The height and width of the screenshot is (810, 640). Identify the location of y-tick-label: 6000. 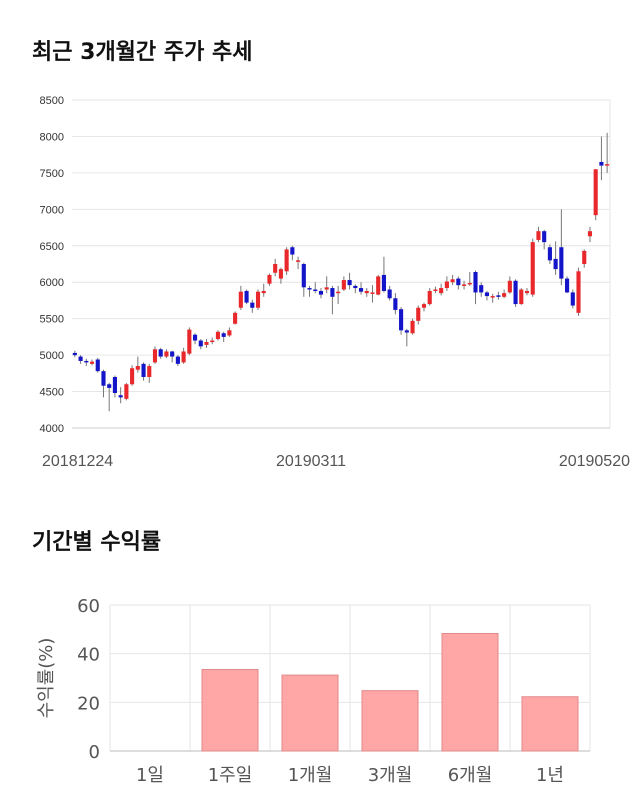
(52, 283).